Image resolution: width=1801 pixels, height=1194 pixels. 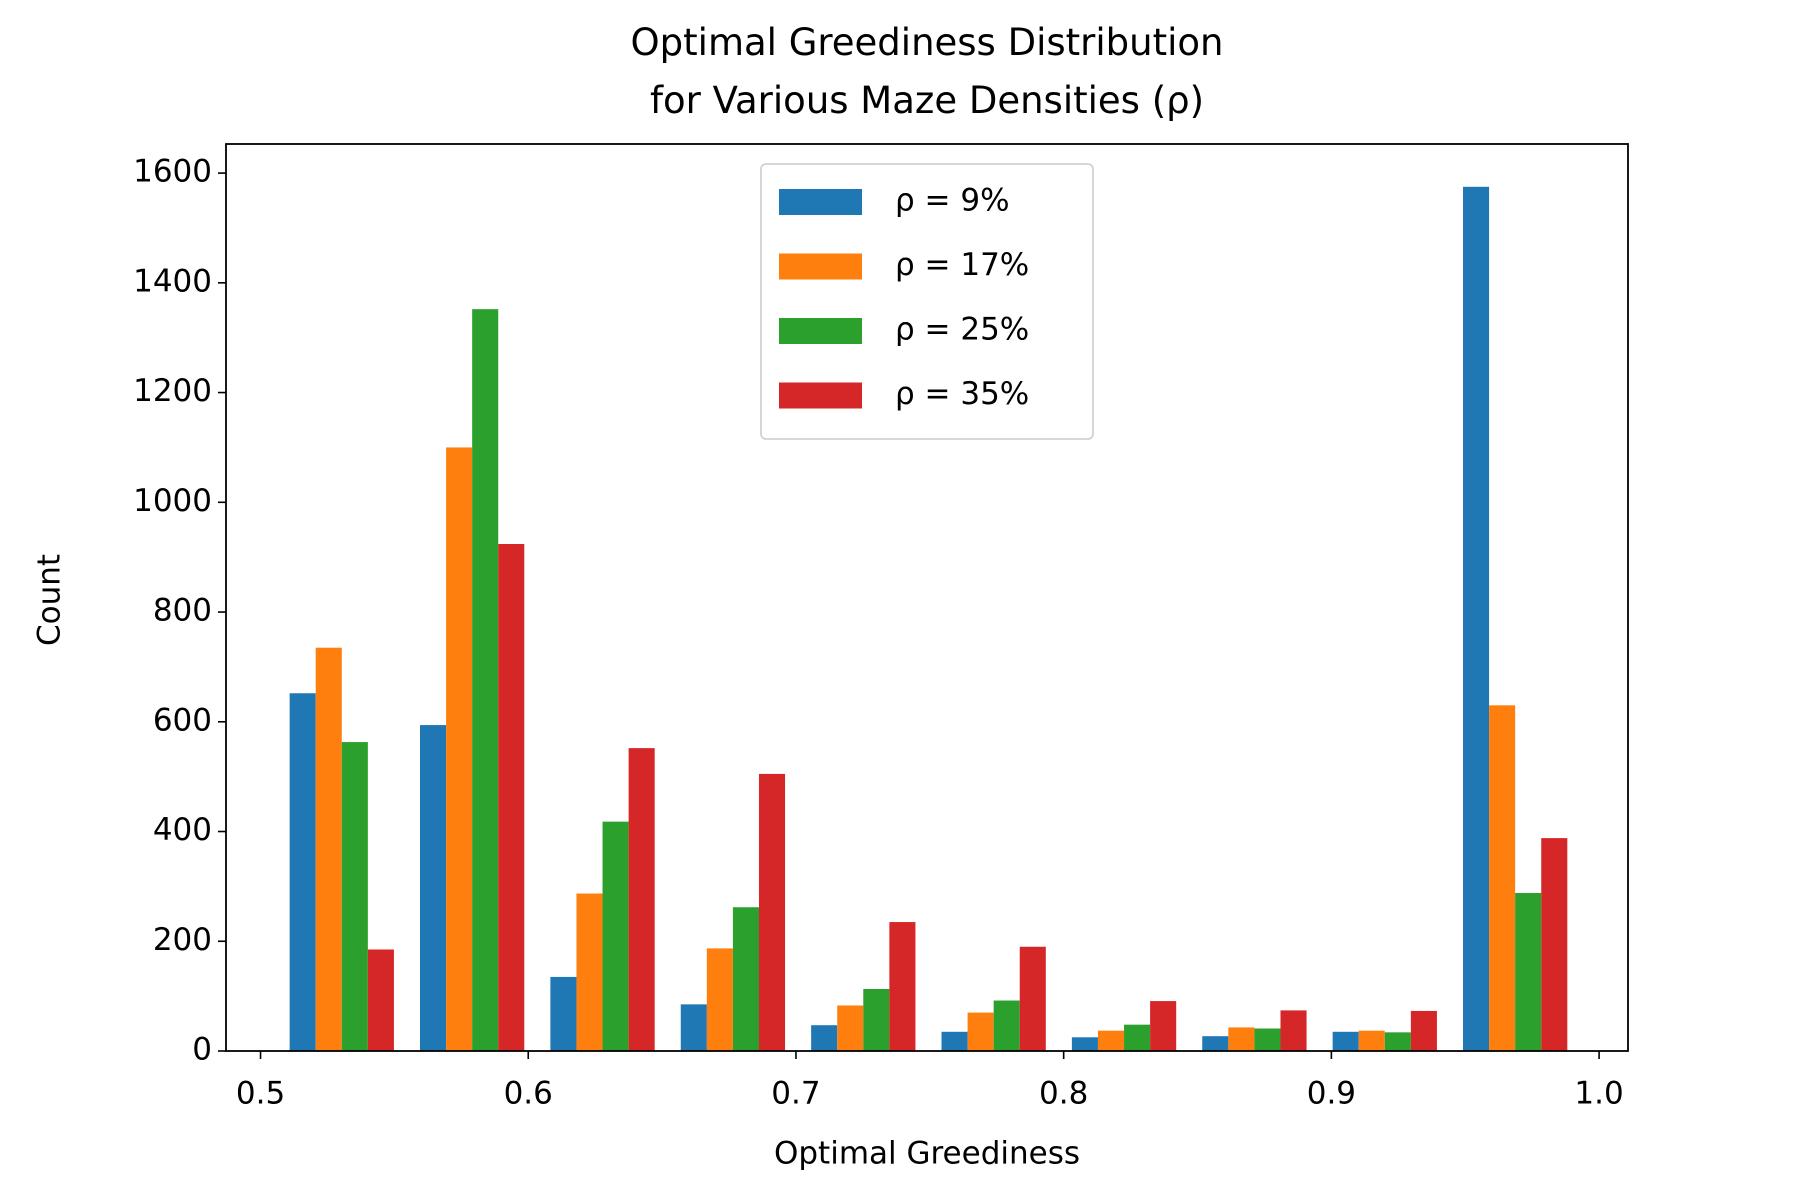 What do you see at coordinates (1331, 1094) in the screenshot?
I see `x-tick-label: 0.9` at bounding box center [1331, 1094].